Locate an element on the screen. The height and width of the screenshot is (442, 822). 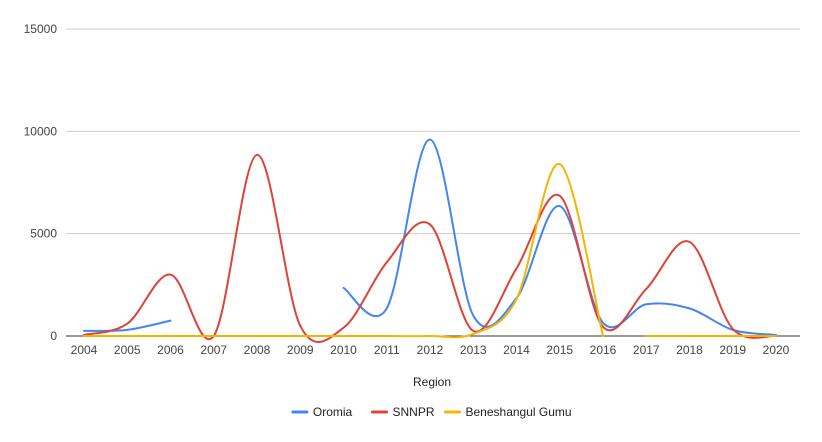
legend: Oromia SNNPR Beneshangul Gumu is located at coordinates (431, 412).